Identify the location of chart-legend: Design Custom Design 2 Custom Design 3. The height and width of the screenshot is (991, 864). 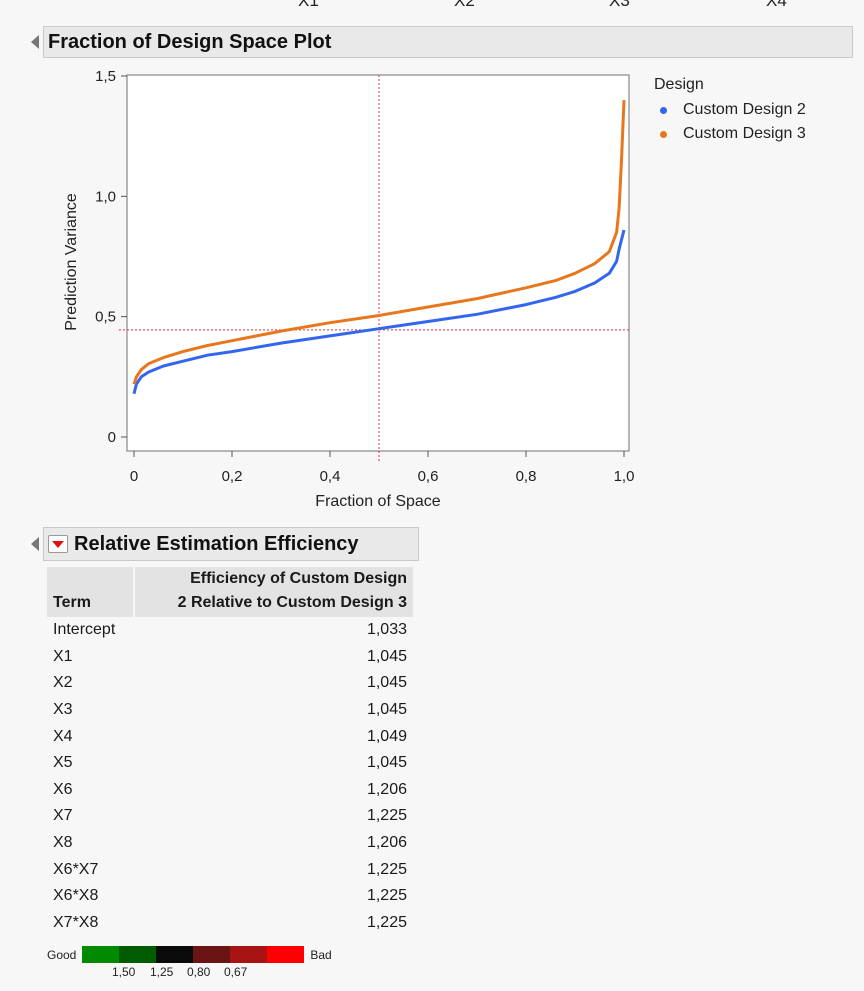
(730, 111).